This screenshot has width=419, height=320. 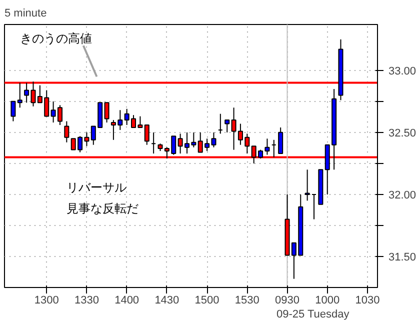 I want to click on chart-title: 5 minute, so click(x=25, y=14).